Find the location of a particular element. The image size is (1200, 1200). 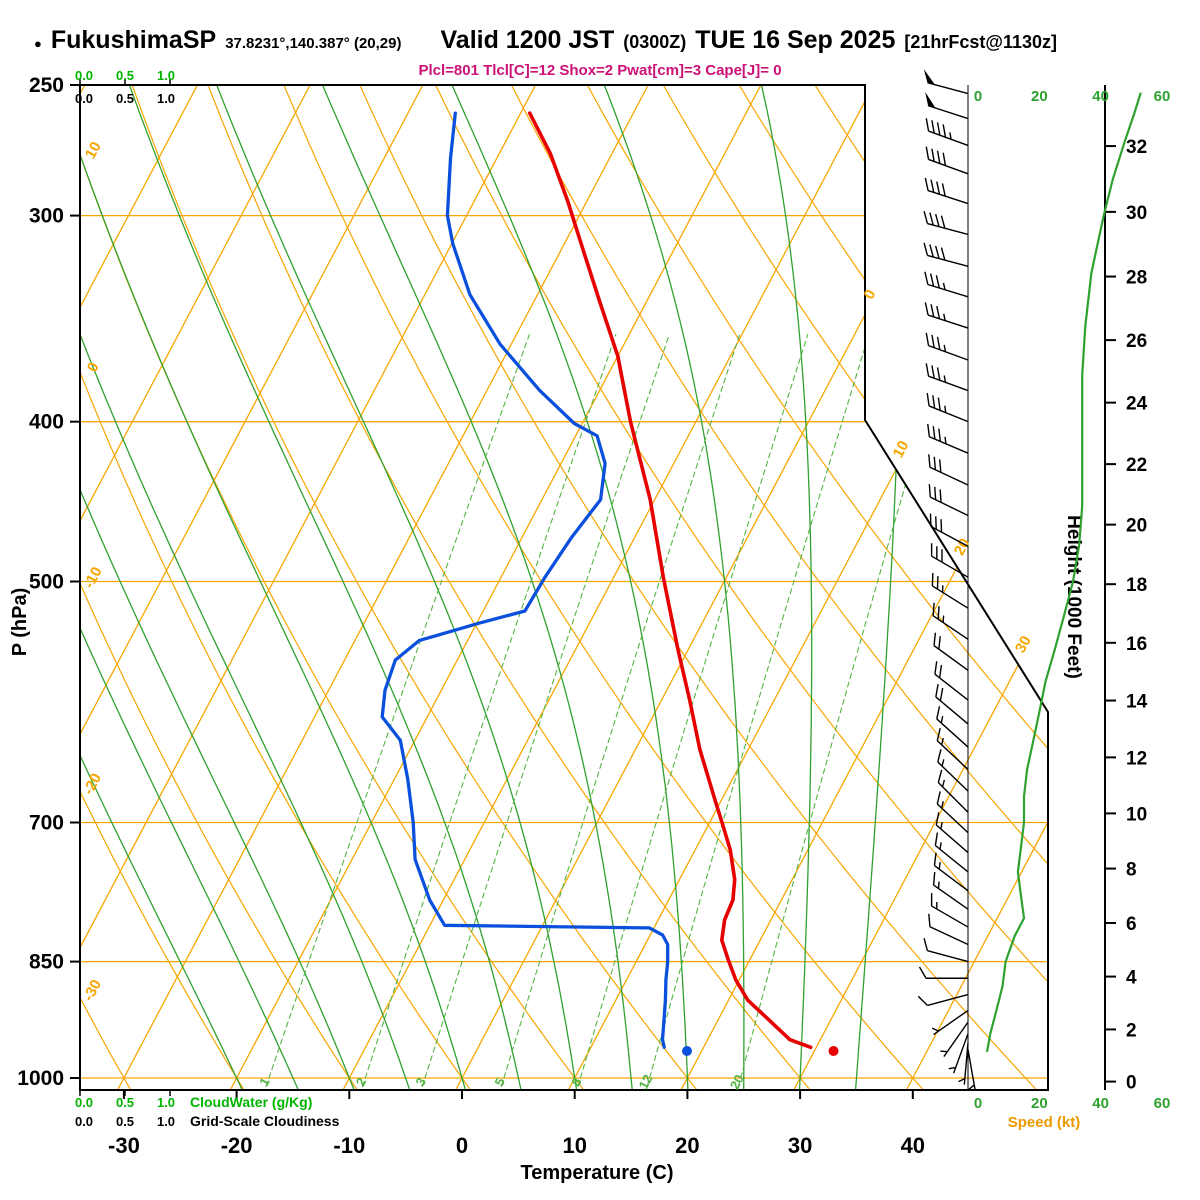

wind-speed-curve is located at coordinates (1064, 572).